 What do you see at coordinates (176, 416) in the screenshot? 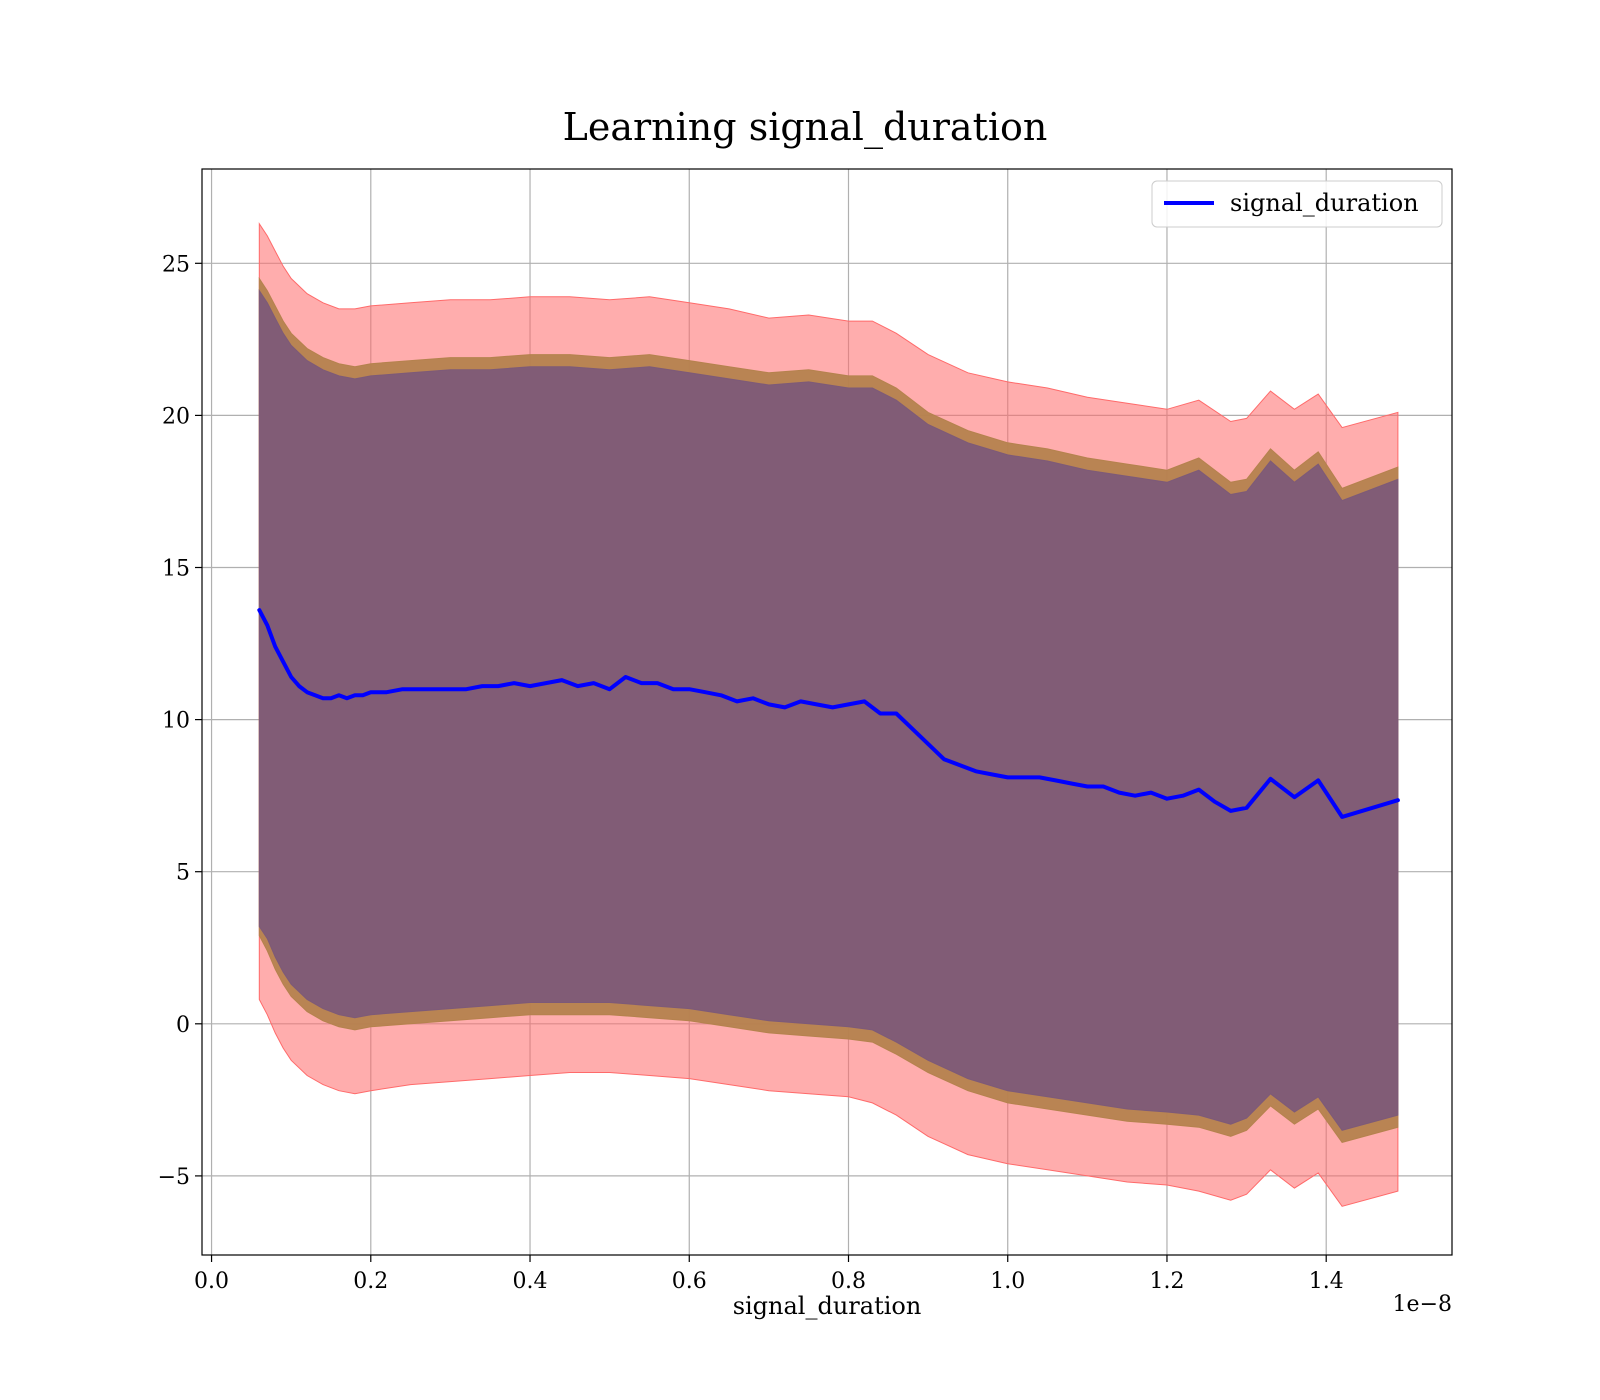
I see `y-tick-label: 20` at bounding box center [176, 416].